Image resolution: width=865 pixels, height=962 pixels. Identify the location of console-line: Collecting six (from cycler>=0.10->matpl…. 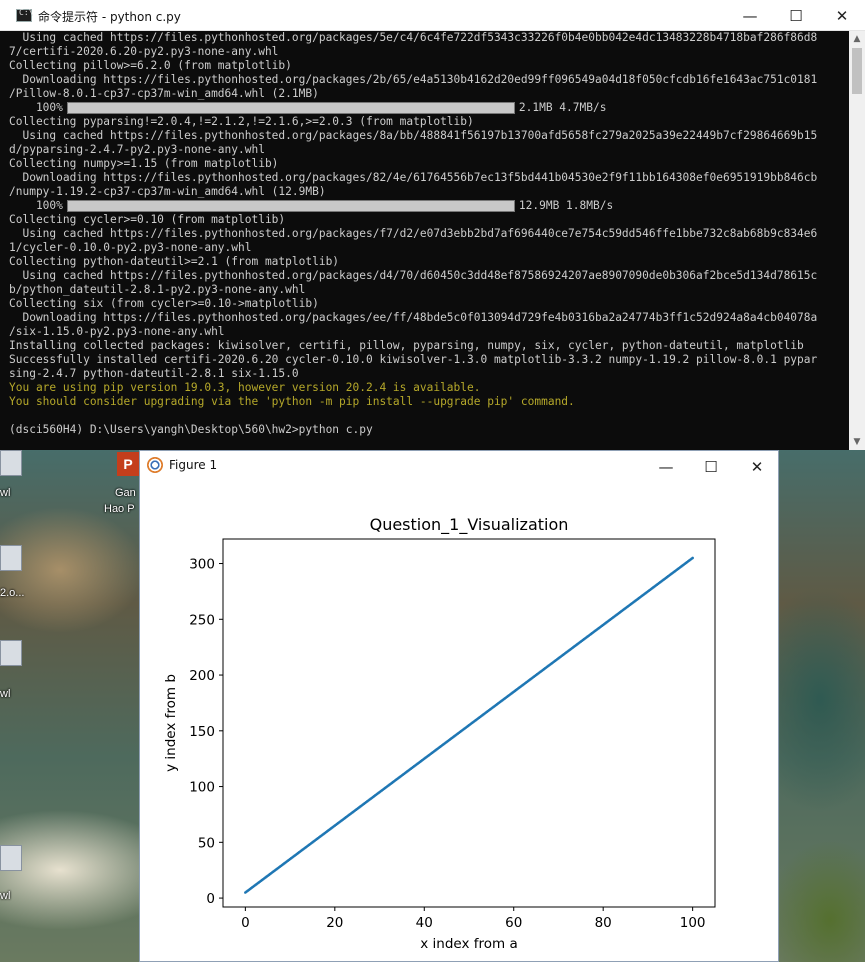
(164, 303).